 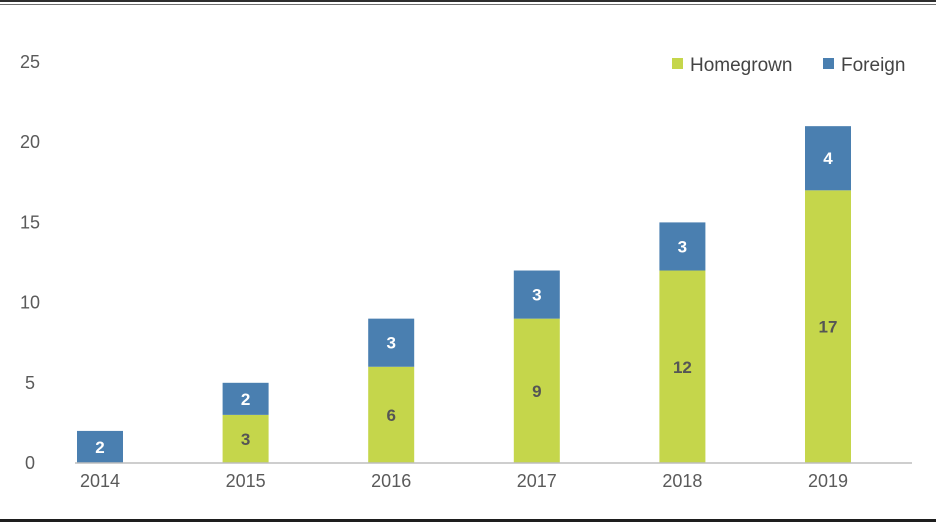 I want to click on bar-foreign-2014, so click(x=100, y=446).